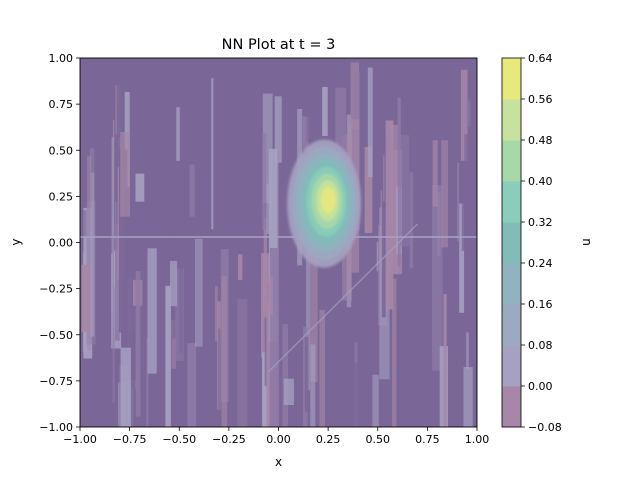 The width and height of the screenshot is (640, 484). I want to click on contour-level, so click(328, 200).